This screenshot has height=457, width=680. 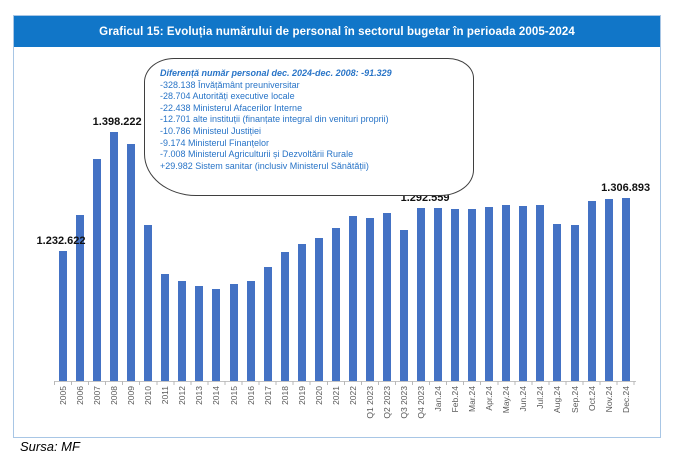 I want to click on x-axis-label: Jan.24, so click(x=438, y=399).